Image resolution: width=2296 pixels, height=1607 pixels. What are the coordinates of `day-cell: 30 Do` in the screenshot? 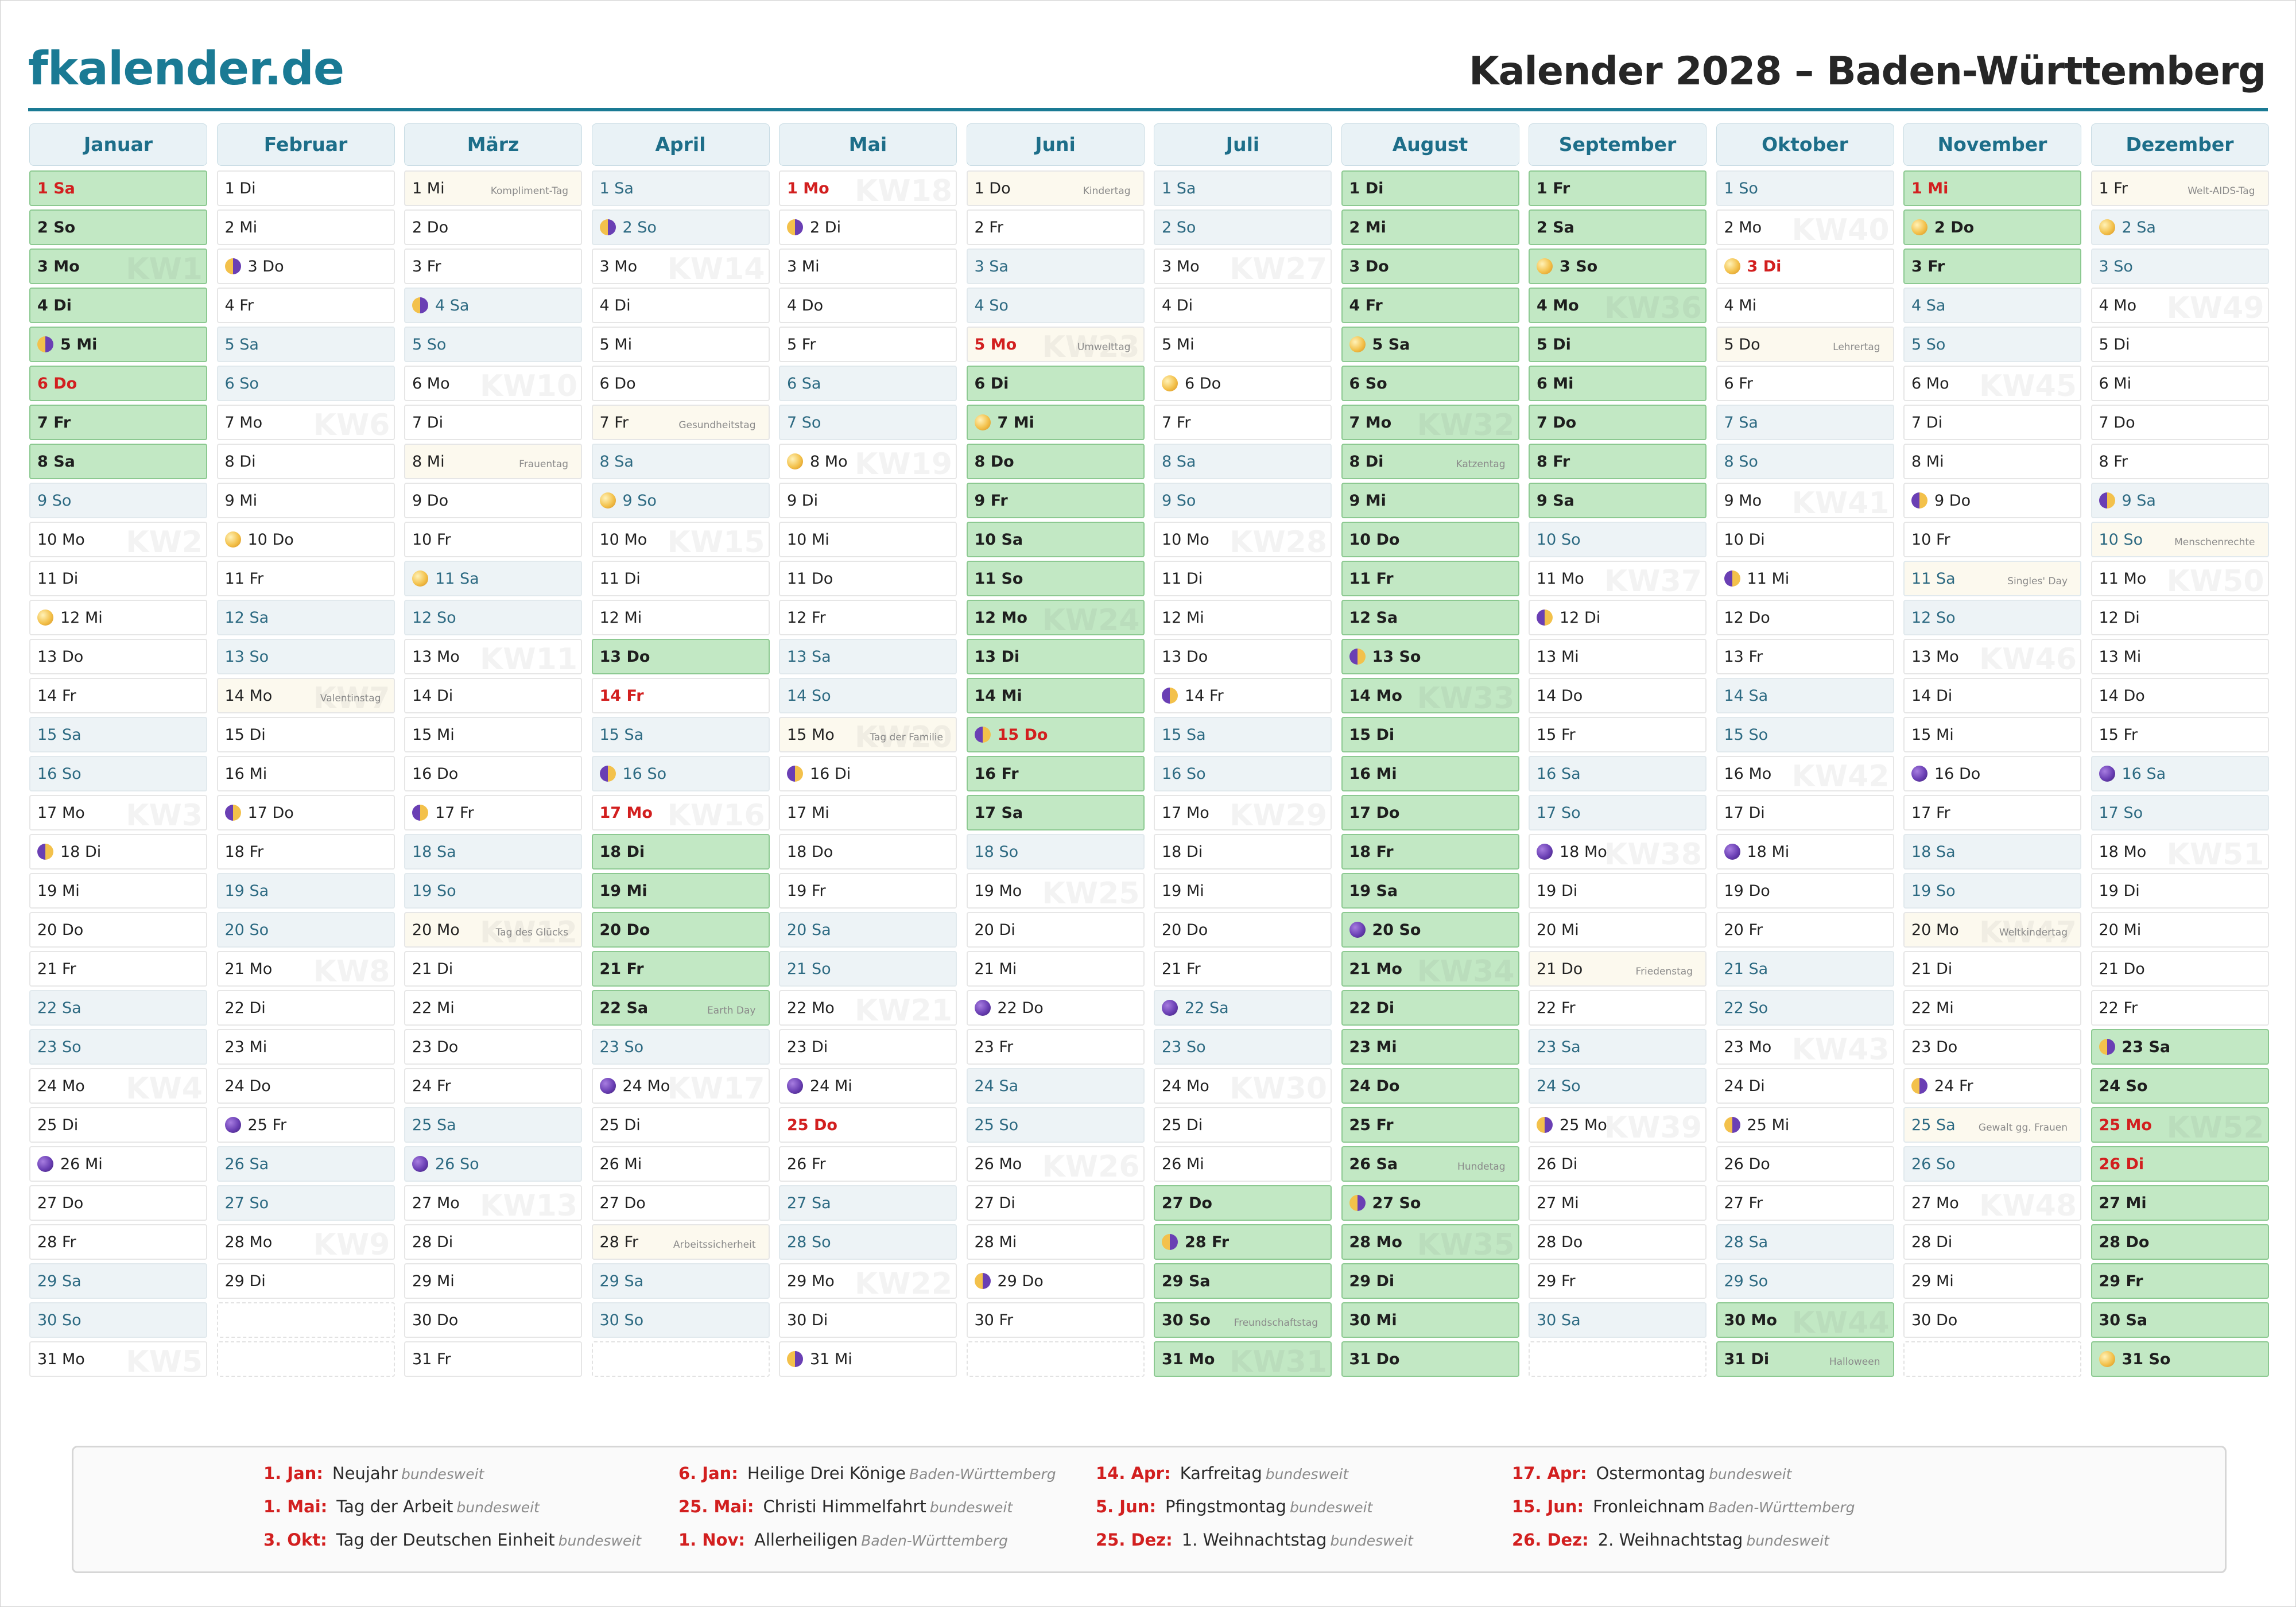 It's located at (1992, 1320).